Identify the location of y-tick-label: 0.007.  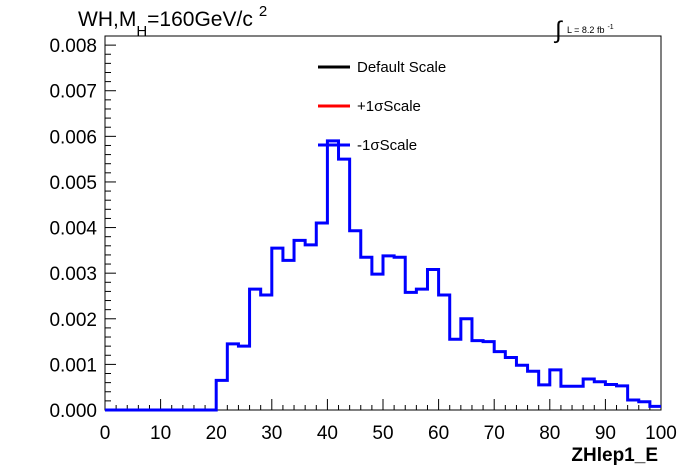
(73, 92).